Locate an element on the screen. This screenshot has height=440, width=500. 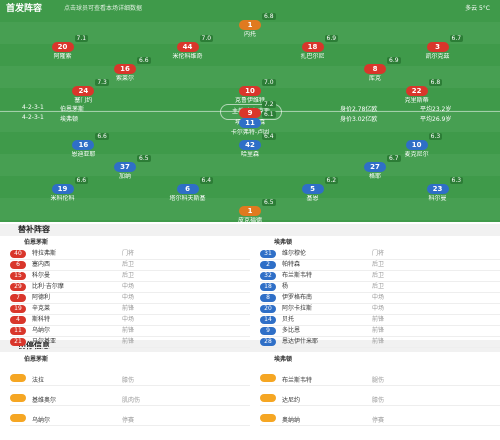
injury-row: 奥纳纳 停赛 is located at coordinates (380, 420).